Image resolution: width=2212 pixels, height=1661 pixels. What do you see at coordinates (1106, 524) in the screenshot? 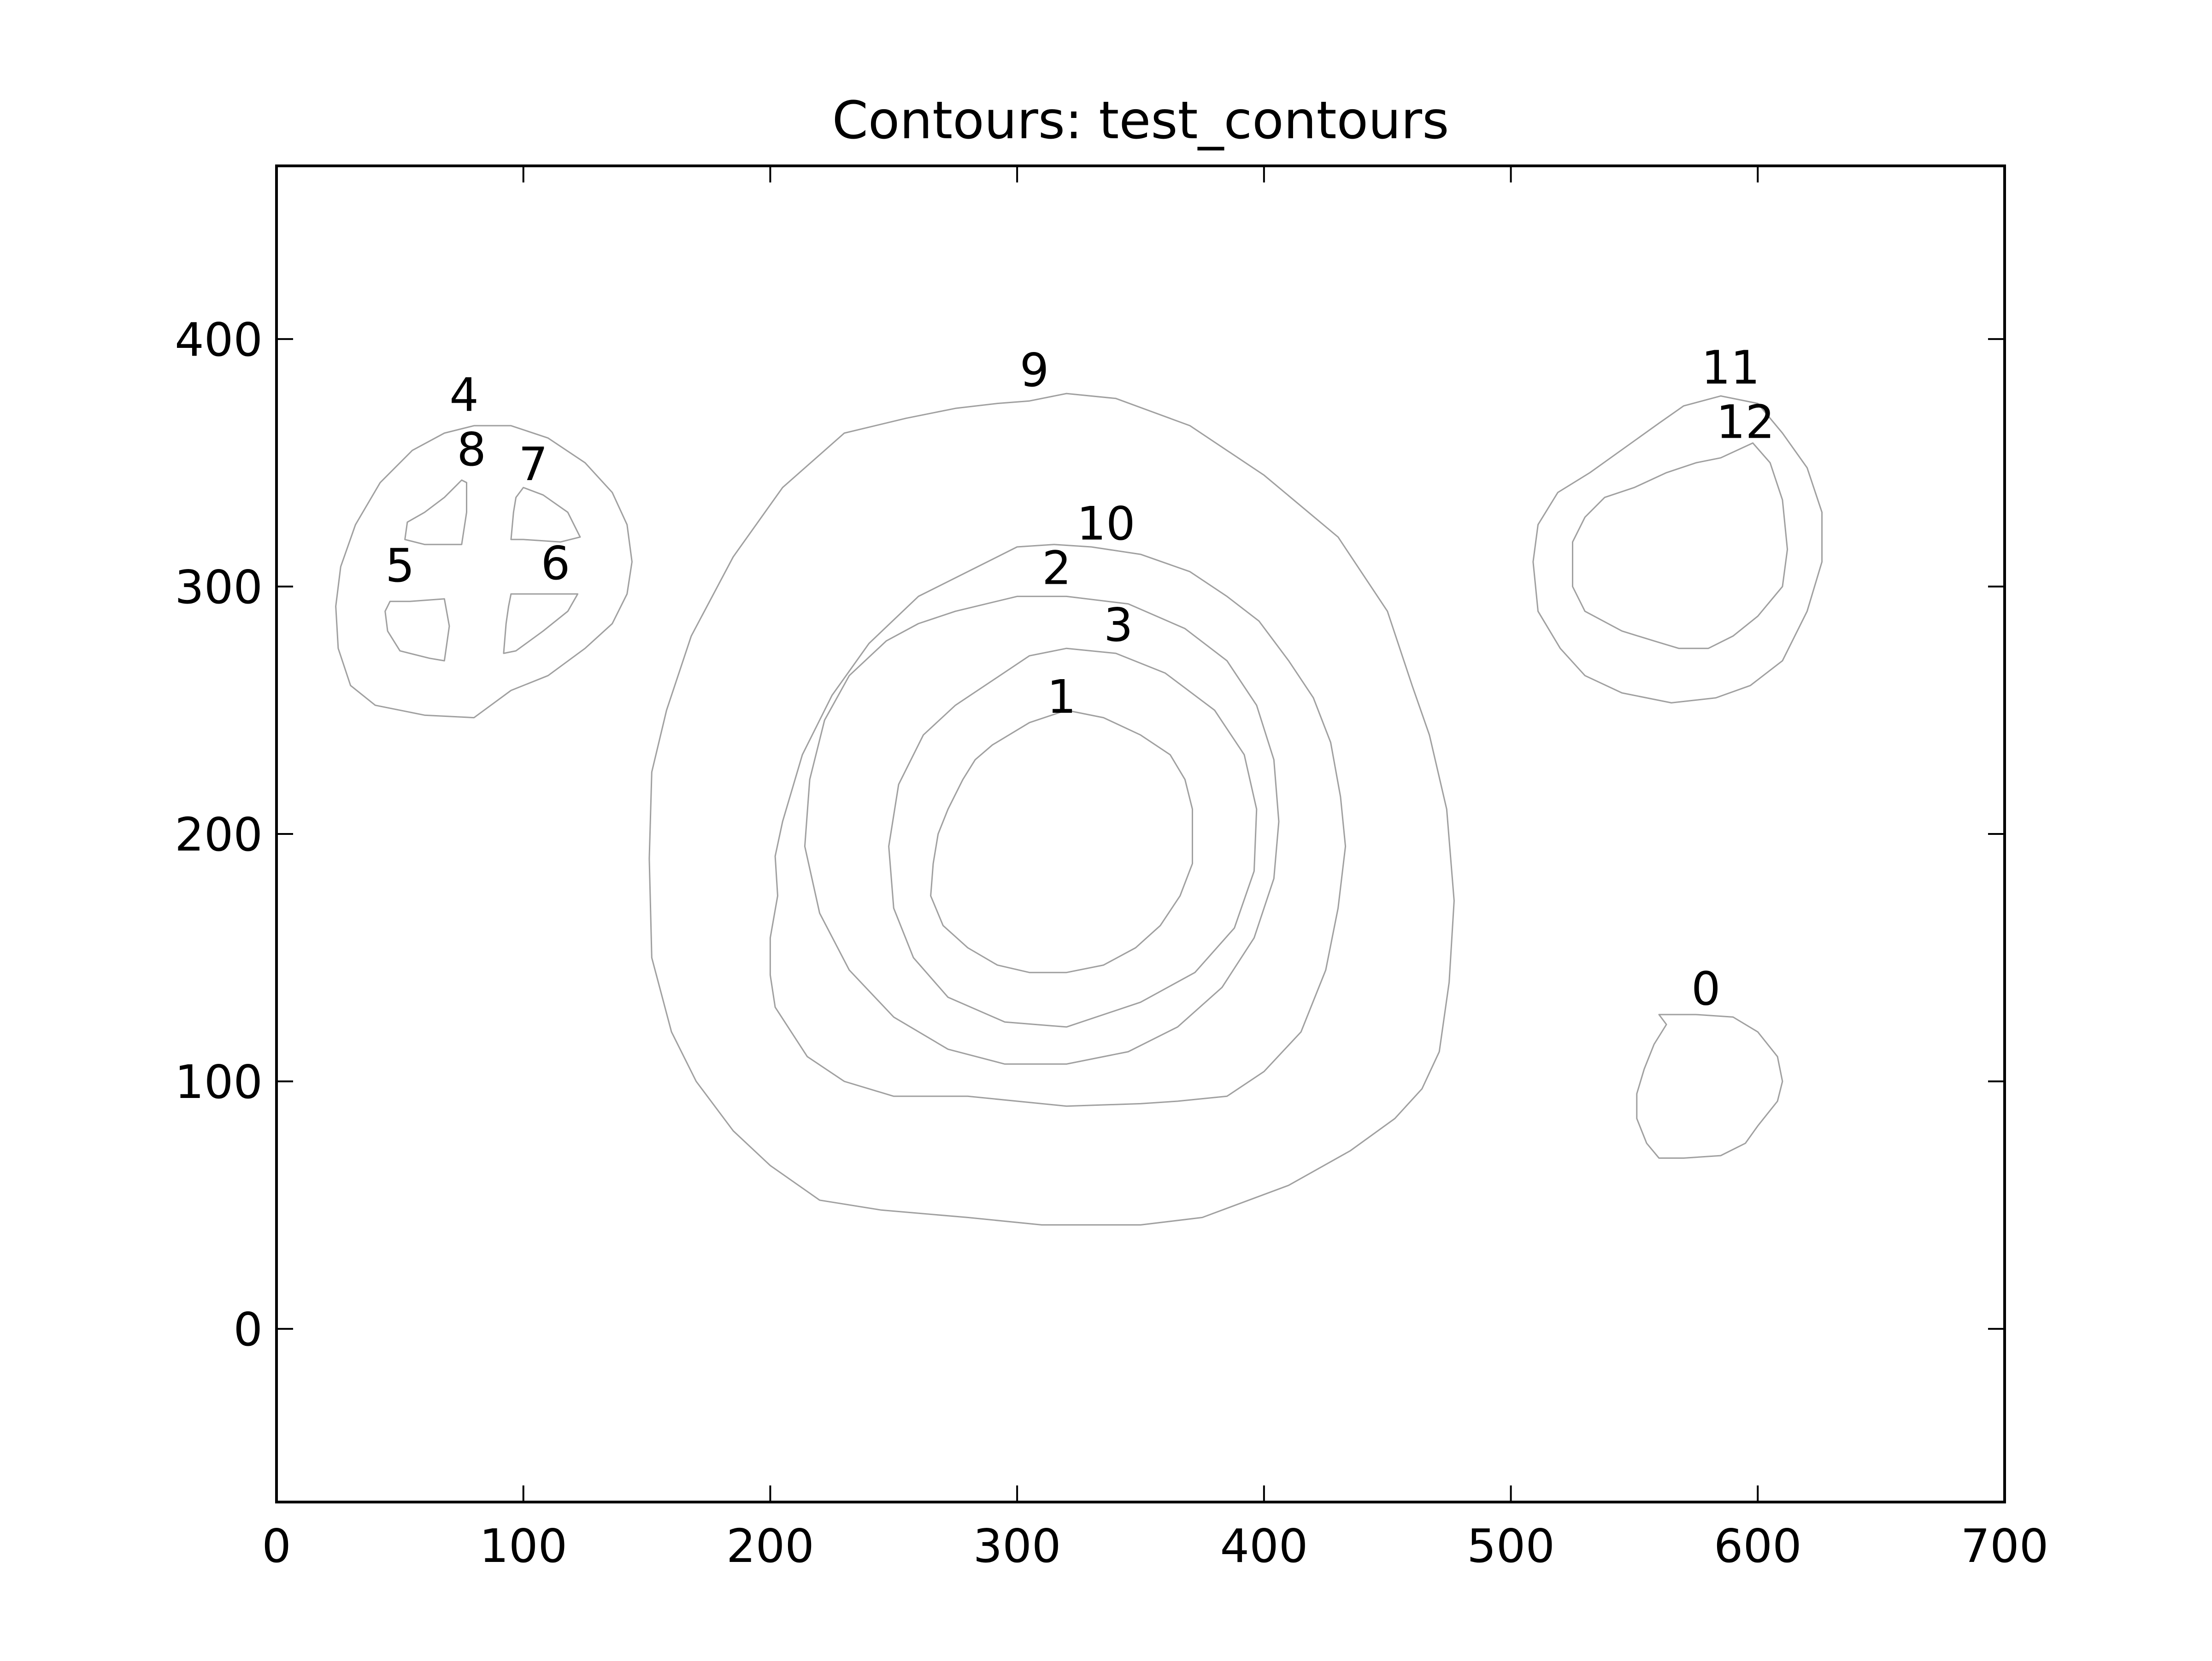
I see `contour-label: 10` at bounding box center [1106, 524].